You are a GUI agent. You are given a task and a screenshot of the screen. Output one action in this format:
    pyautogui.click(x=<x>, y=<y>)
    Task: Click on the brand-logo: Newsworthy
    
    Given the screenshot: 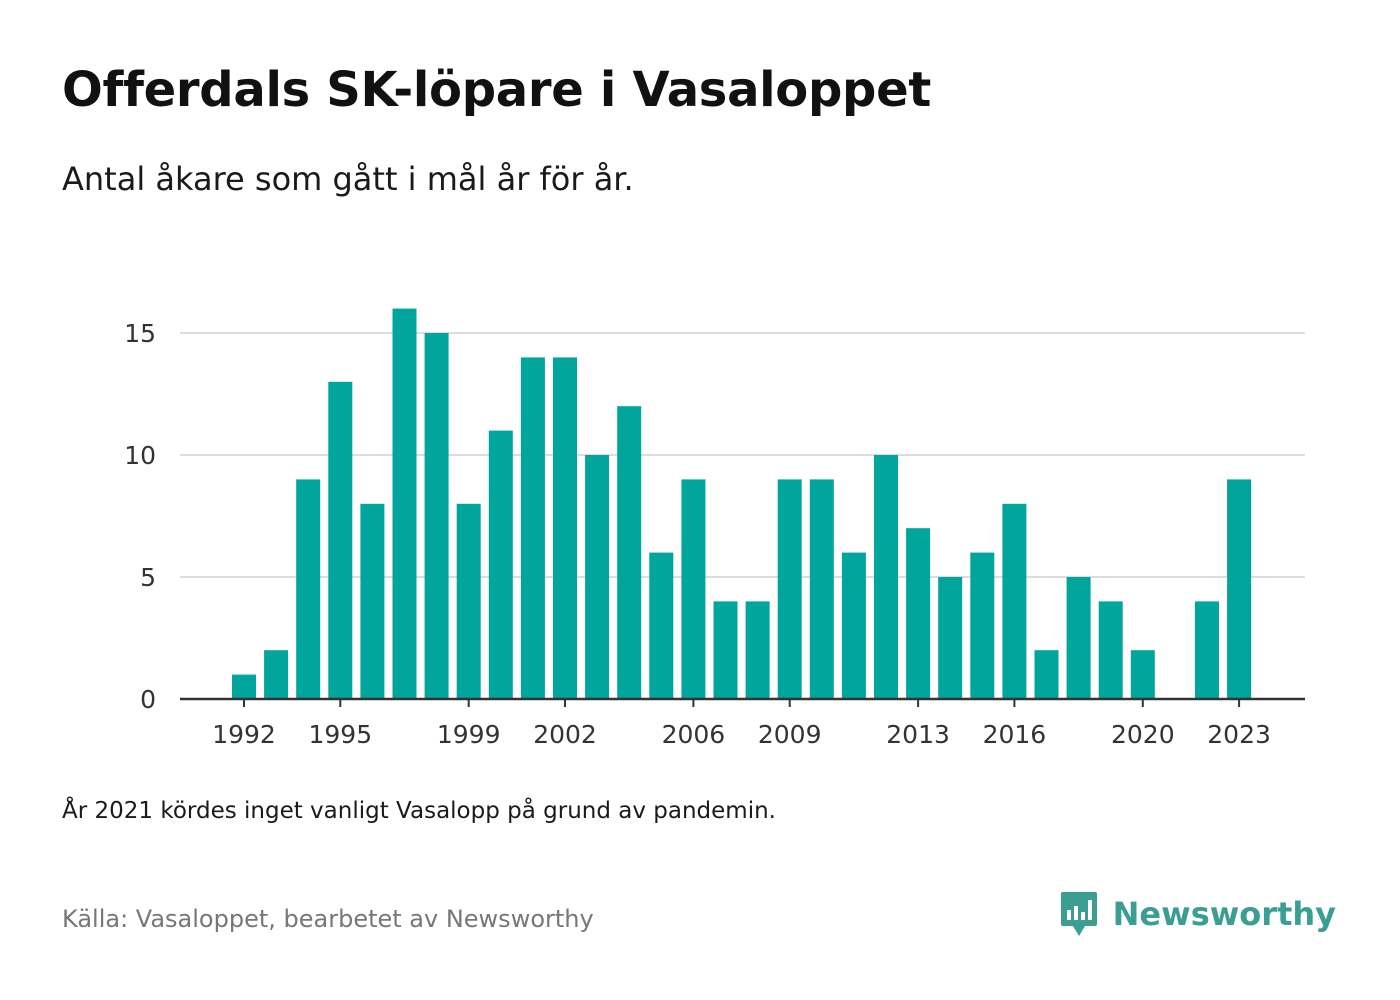 What is the action you would take?
    pyautogui.click(x=1197, y=914)
    